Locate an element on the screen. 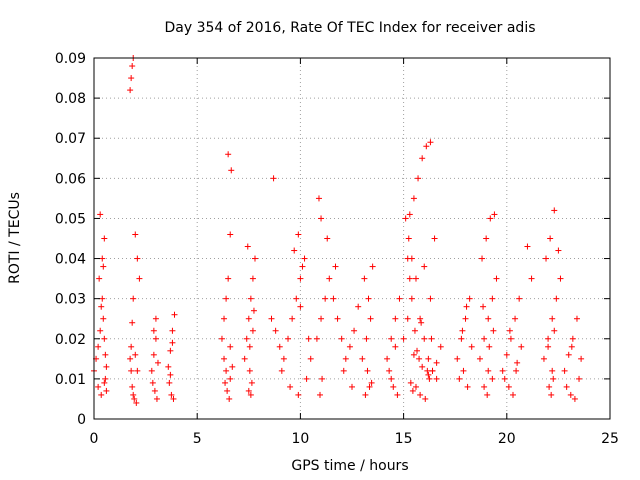  y-axis-title: ROTI / TECUs is located at coordinates (15, 238).